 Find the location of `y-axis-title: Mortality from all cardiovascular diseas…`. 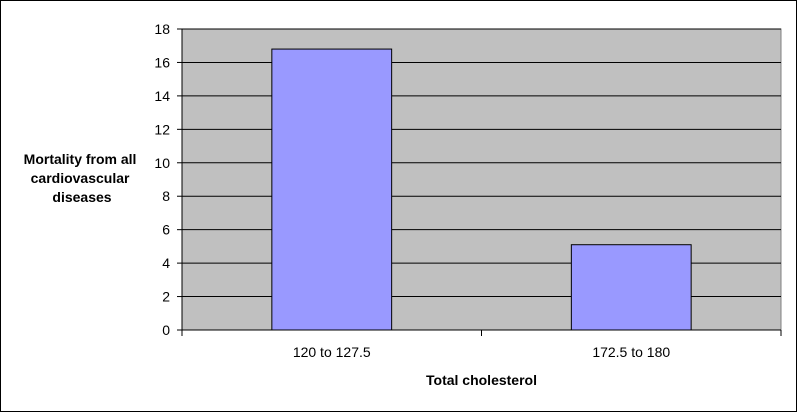

y-axis-title: Mortality from all cardiovascular diseas… is located at coordinates (82, 178).